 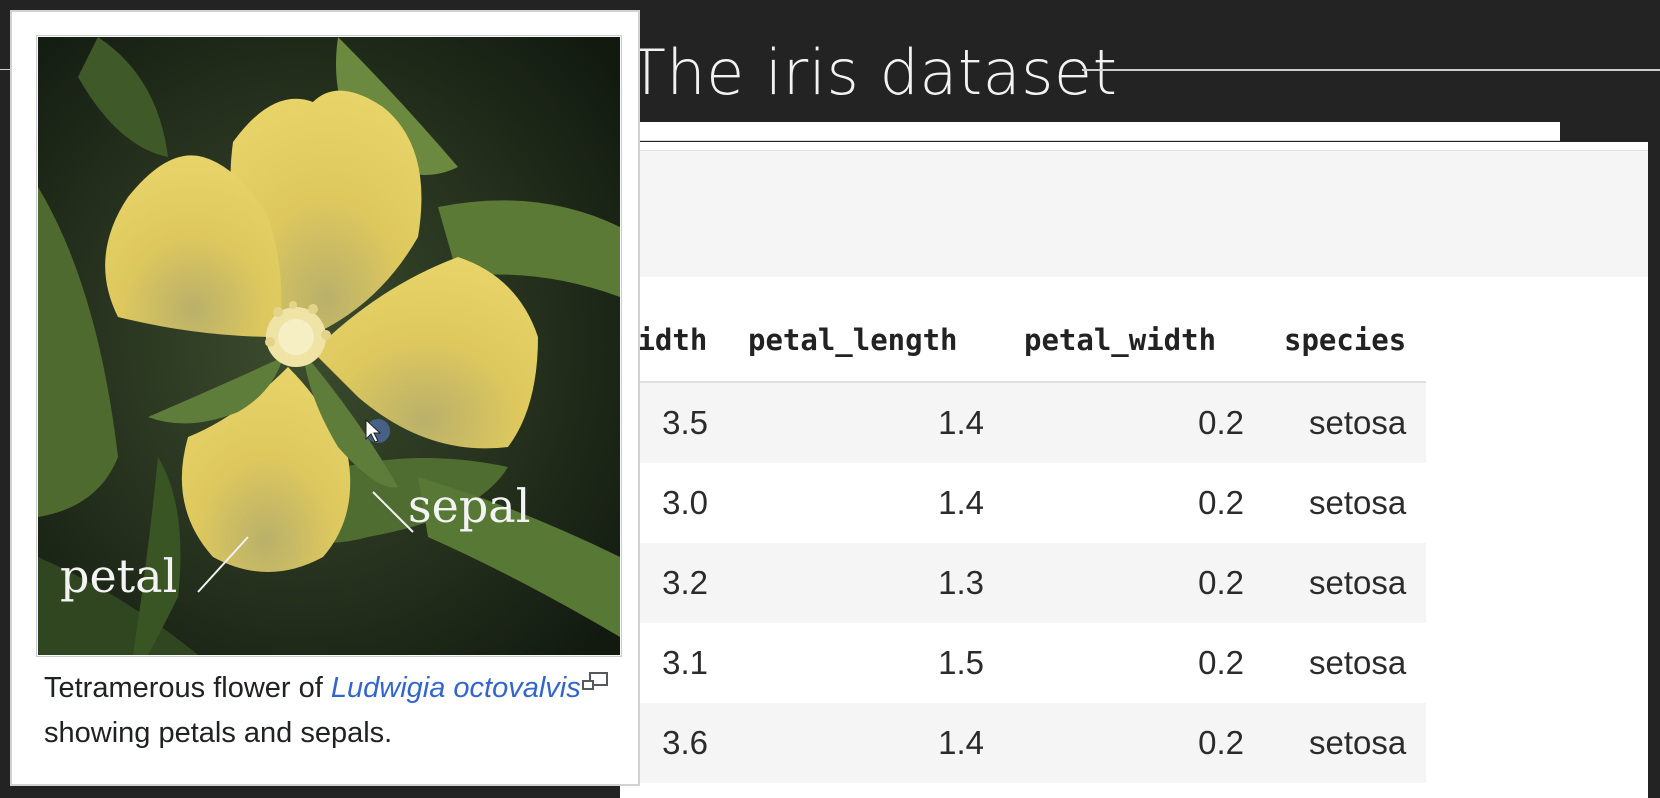 I want to click on previous-cell-edge, so click(x=1090, y=131).